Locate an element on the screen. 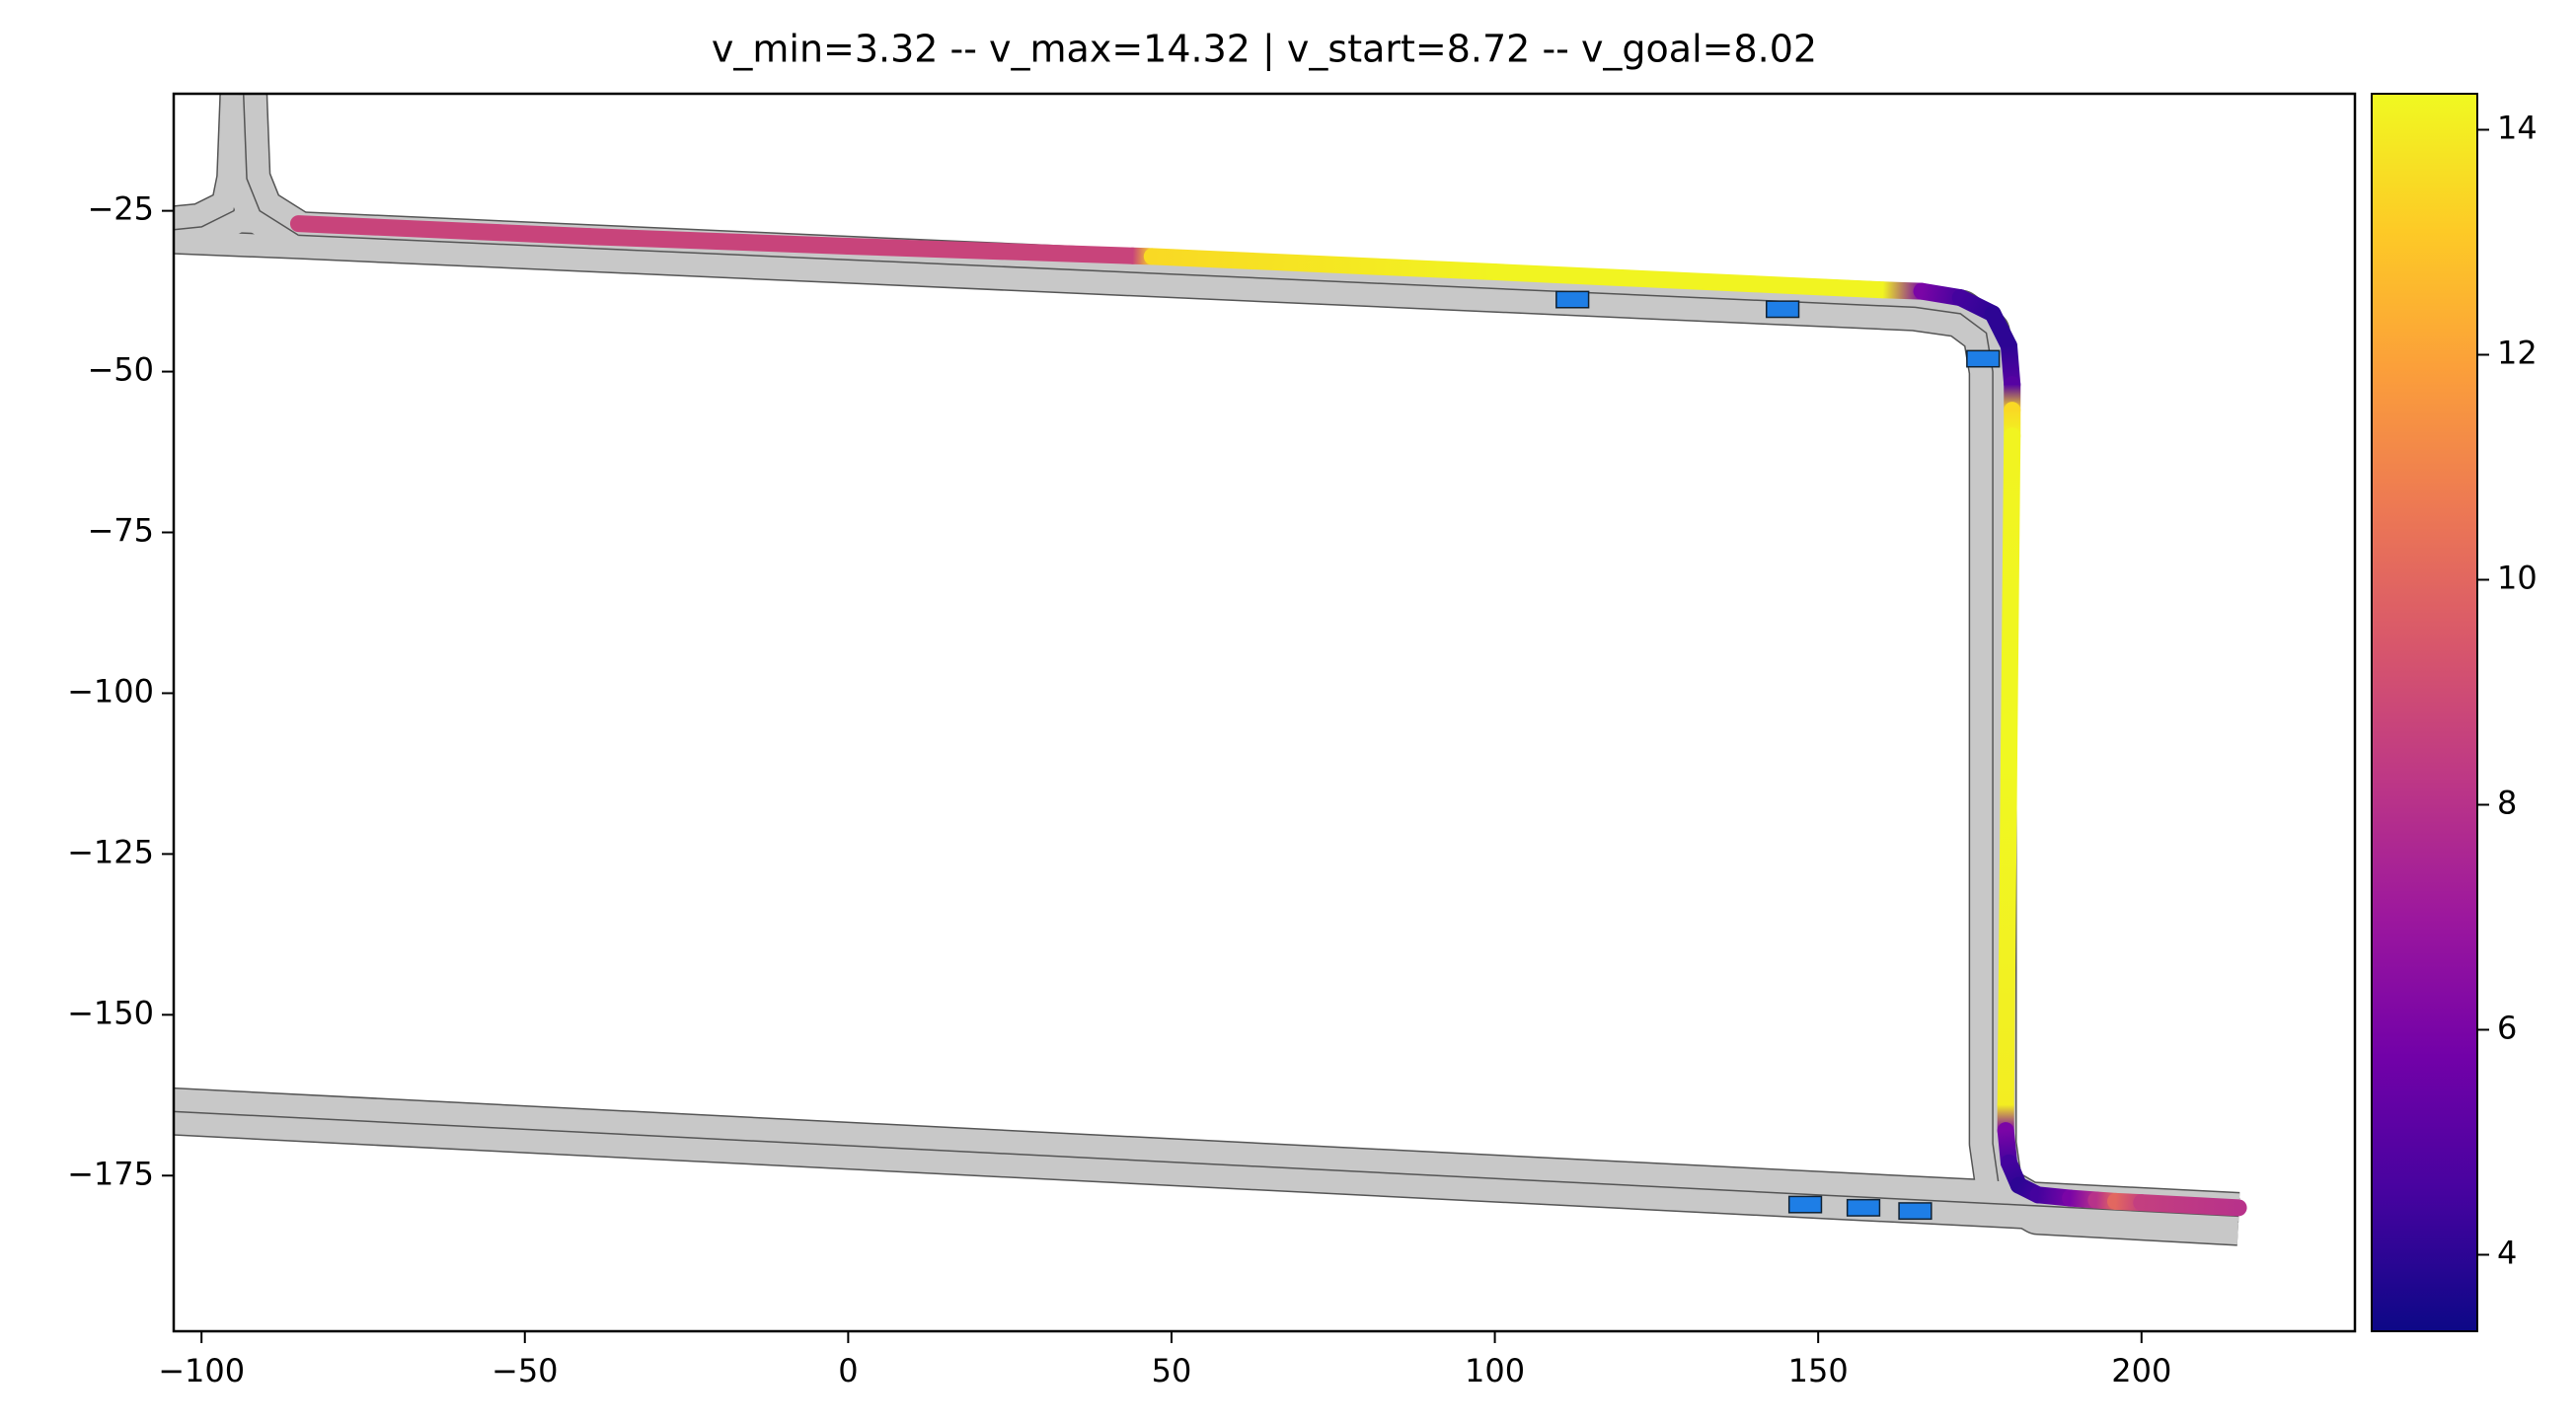 This screenshot has width=2576, height=1425. colorbar-tick-label: 10 is located at coordinates (2517, 577).